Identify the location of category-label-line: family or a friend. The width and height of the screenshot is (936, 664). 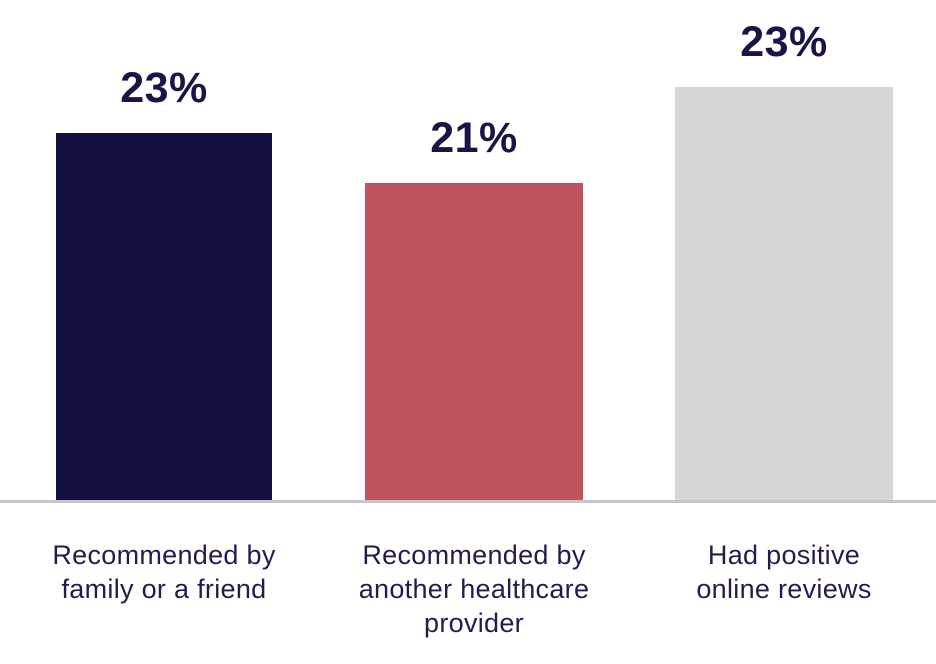
(164, 589).